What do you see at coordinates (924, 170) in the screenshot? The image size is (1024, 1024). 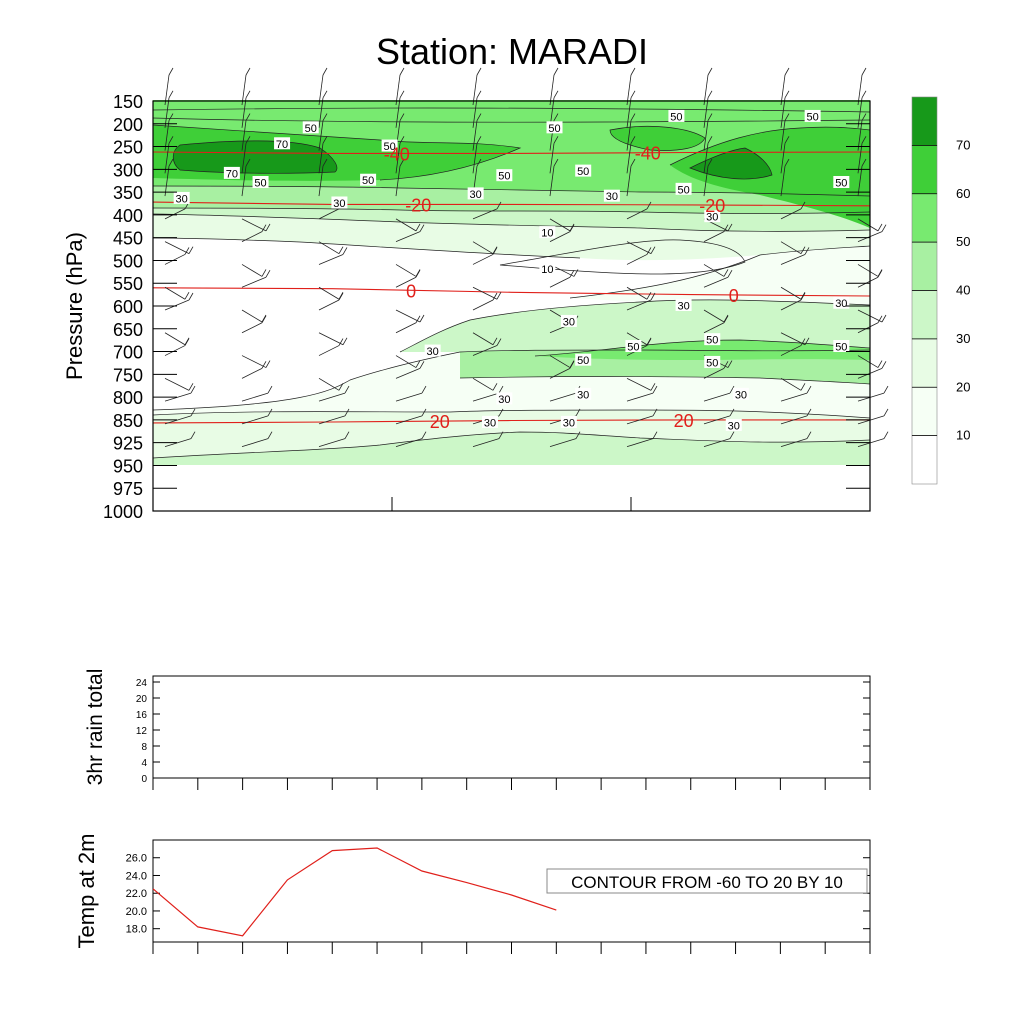 I see `colorbar-swatch` at bounding box center [924, 170].